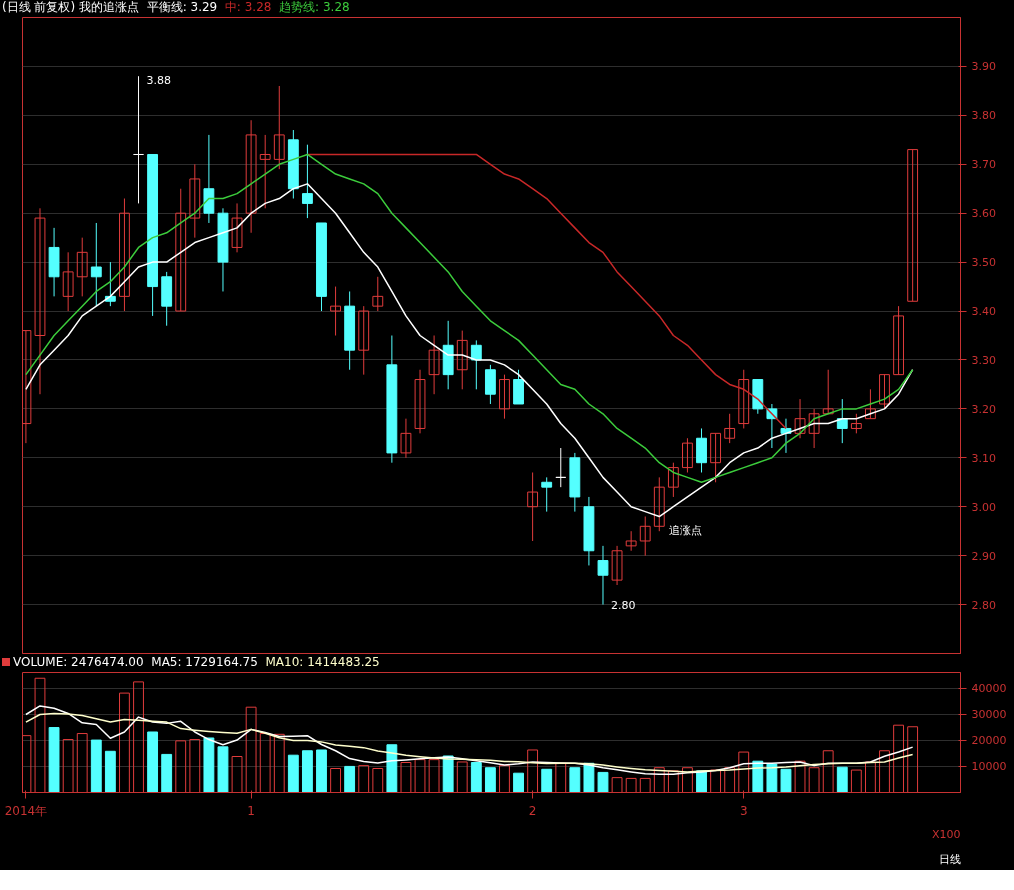 The width and height of the screenshot is (1014, 890). I want to click on y-tick-label: 3.70, so click(983, 165).